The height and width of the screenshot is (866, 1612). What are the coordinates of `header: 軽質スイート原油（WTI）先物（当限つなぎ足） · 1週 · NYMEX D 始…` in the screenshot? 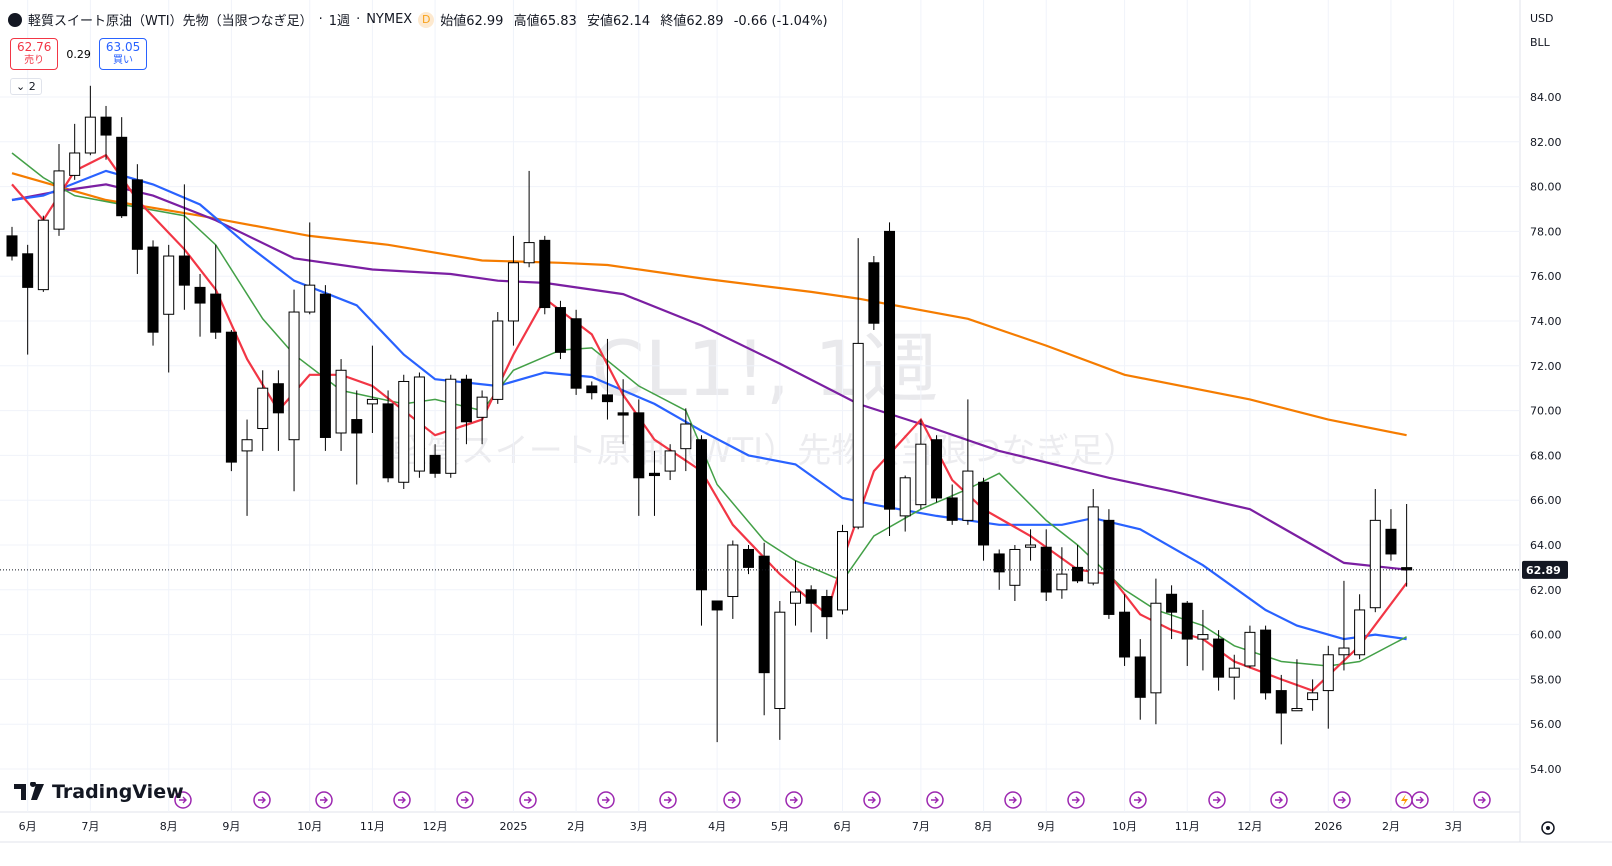 It's located at (418, 19).